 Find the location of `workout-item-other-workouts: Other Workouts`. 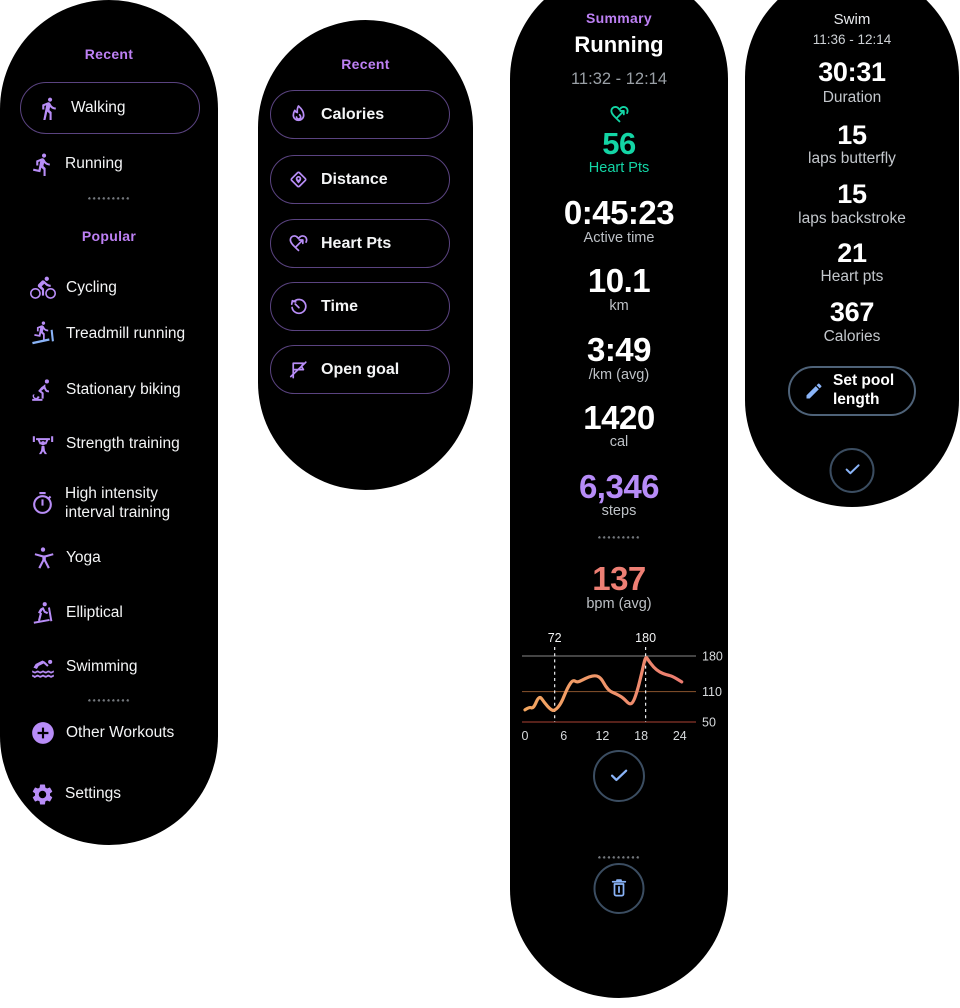

workout-item-other-workouts: Other Workouts is located at coordinates (119, 733).